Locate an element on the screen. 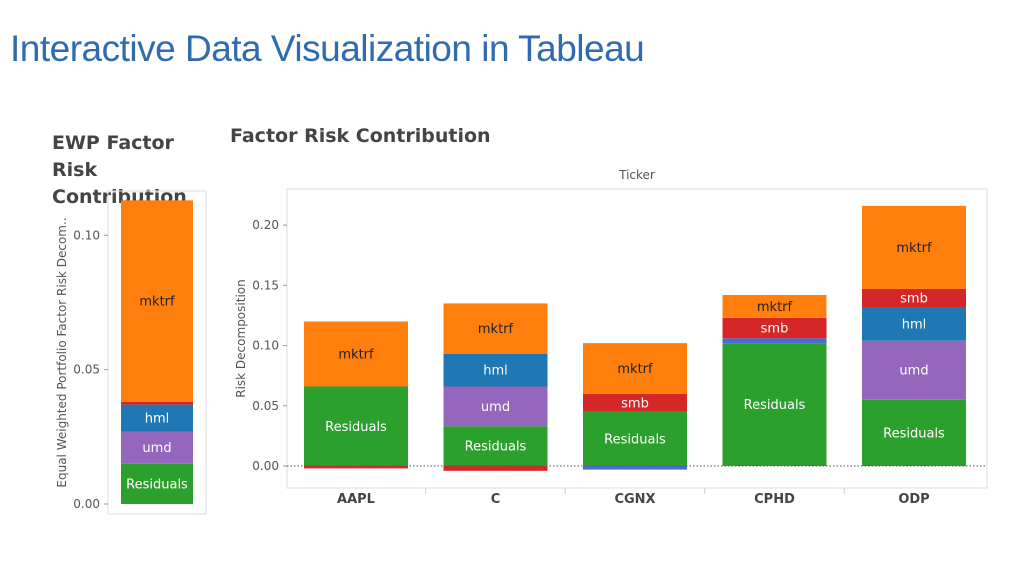 The height and width of the screenshot is (576, 1024). column-header: Ticker is located at coordinates (636, 175).